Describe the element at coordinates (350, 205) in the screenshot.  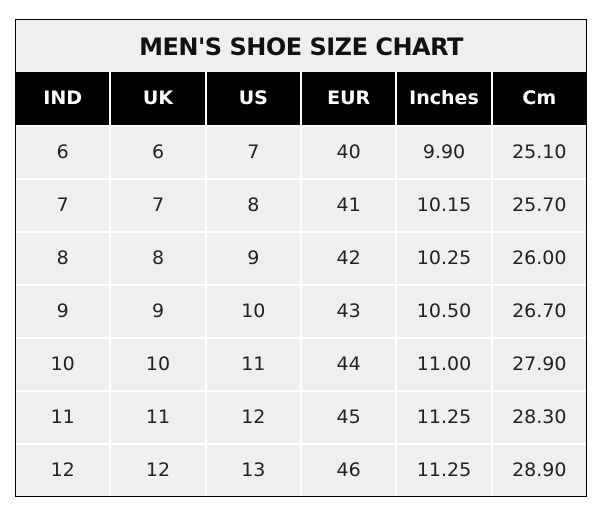
I see `table-cell: 41` at that location.